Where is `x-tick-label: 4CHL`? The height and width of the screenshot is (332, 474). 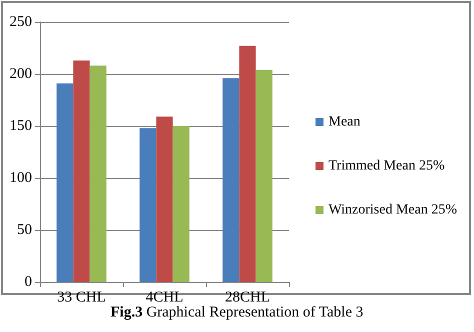 x-tick-label: 4CHL is located at coordinates (165, 298).